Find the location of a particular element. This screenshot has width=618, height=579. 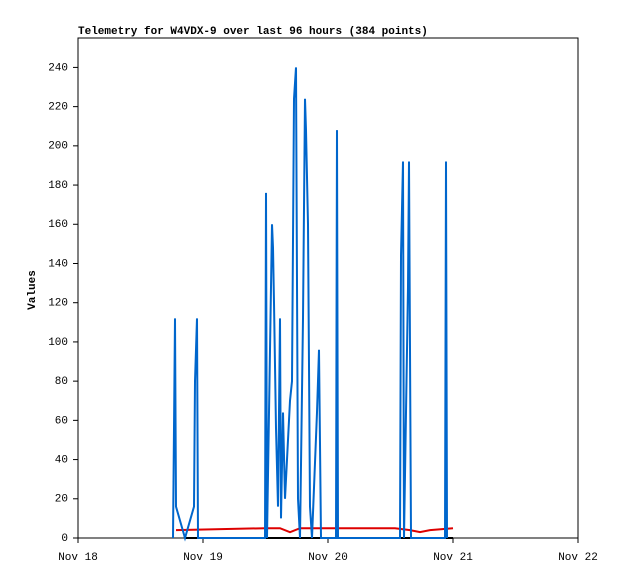

y-tick-label: 60 is located at coordinates (61, 421).